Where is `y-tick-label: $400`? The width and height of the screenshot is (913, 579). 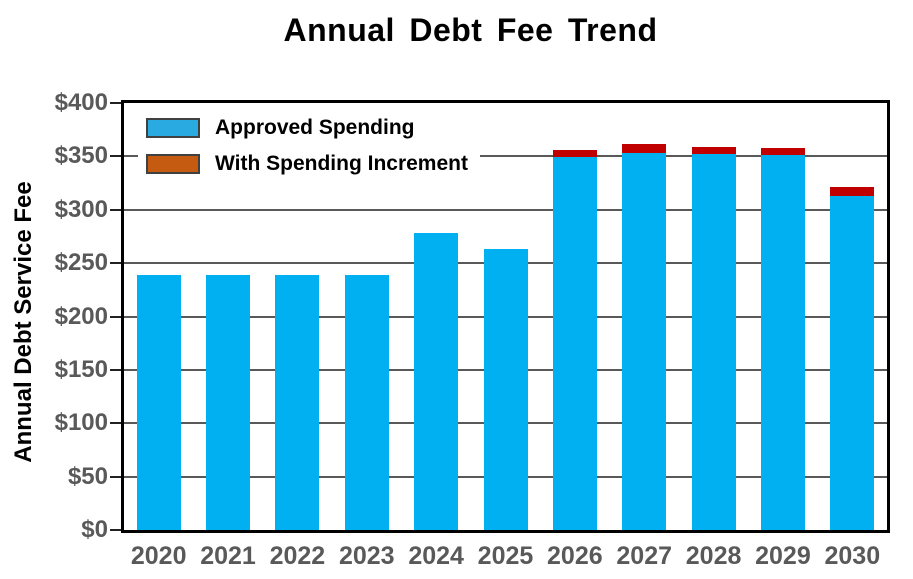 y-tick-label: $400 is located at coordinates (81, 102).